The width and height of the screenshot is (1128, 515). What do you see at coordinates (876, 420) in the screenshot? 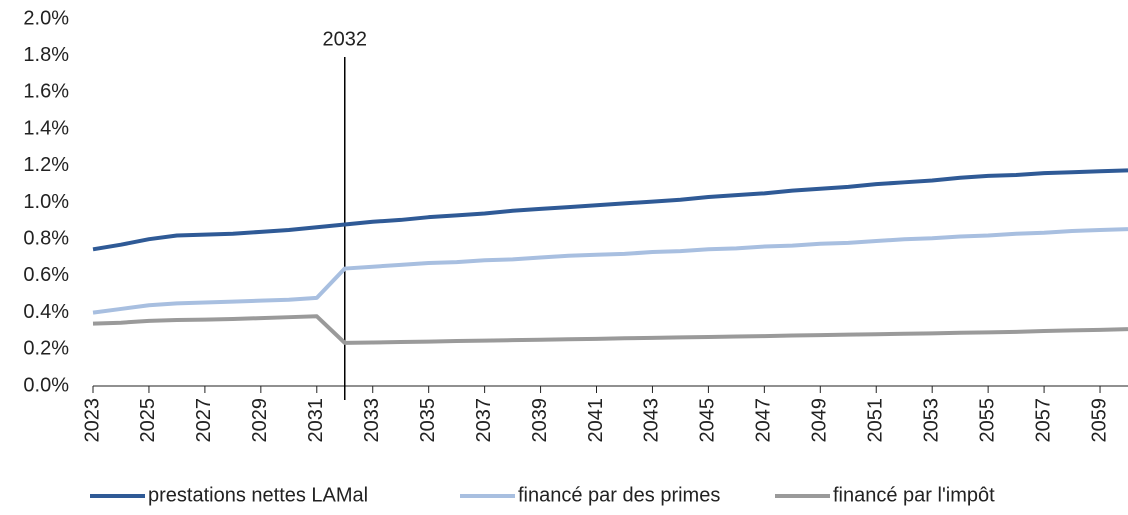
I see `x-tick-label: 2051` at bounding box center [876, 420].